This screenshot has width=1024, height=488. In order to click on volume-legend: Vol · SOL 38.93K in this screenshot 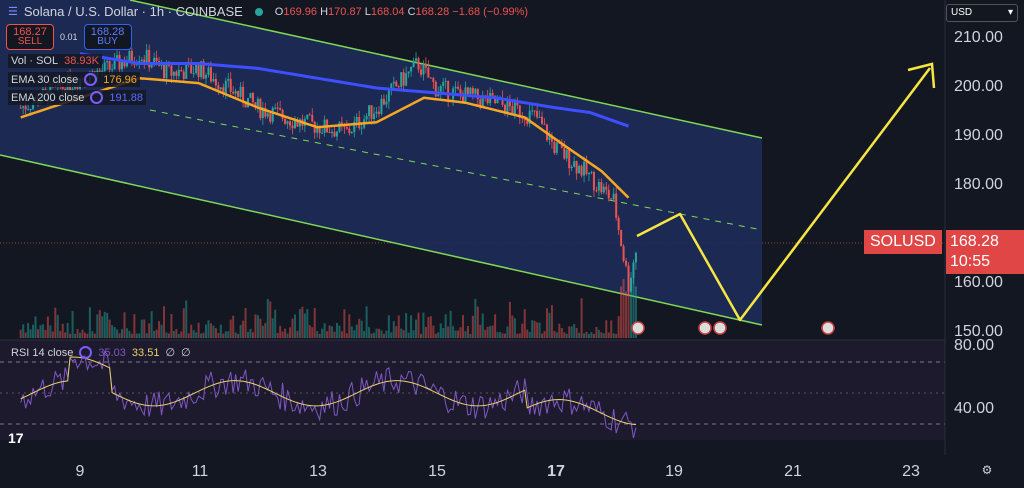, I will do `click(55, 61)`.